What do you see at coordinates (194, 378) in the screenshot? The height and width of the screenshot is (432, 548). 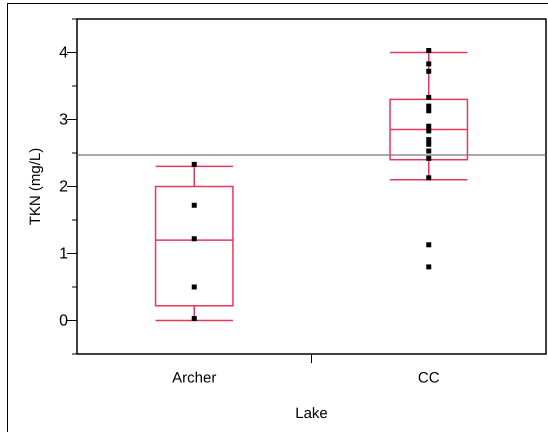 I see `x-tick-label: Archer` at bounding box center [194, 378].